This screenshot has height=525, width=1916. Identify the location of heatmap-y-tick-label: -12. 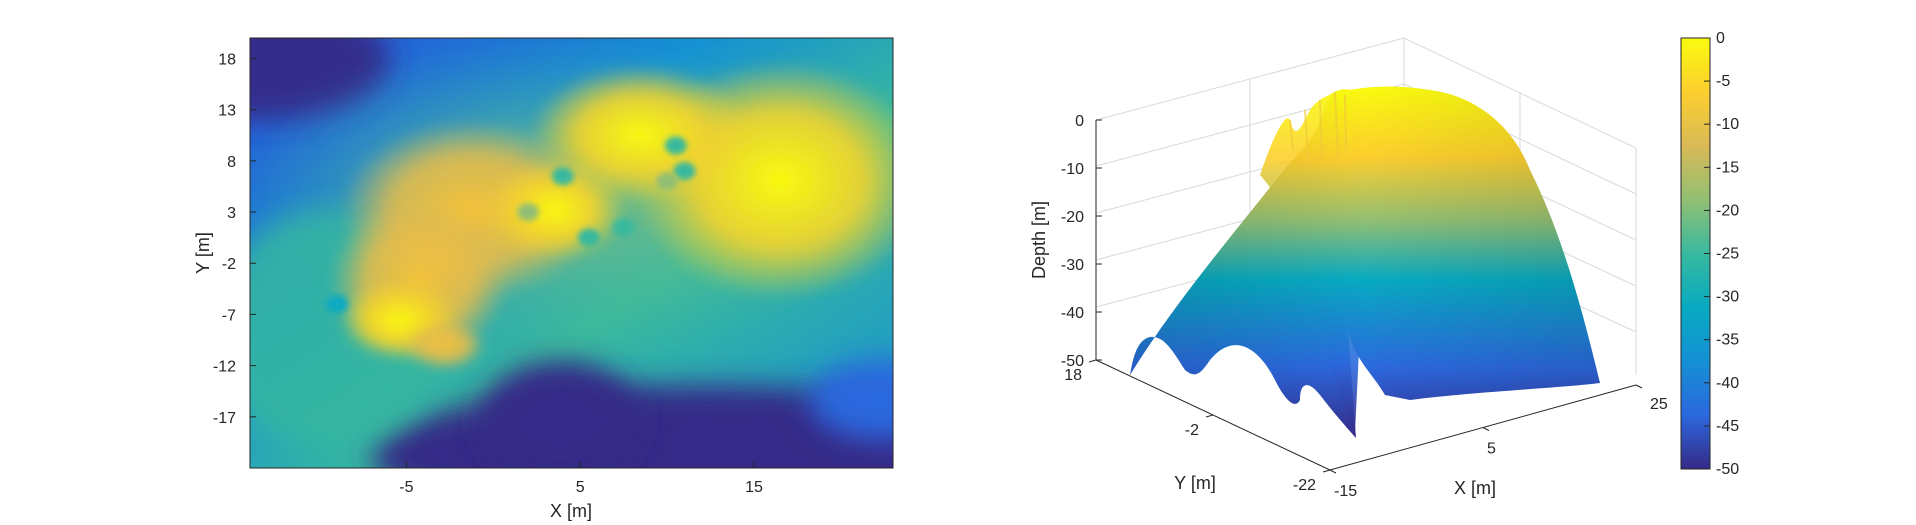
(224, 367).